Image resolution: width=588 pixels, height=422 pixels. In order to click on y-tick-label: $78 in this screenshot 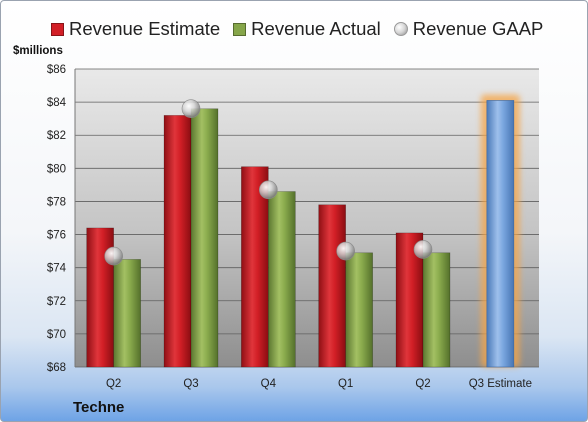, I will do `click(56, 202)`.